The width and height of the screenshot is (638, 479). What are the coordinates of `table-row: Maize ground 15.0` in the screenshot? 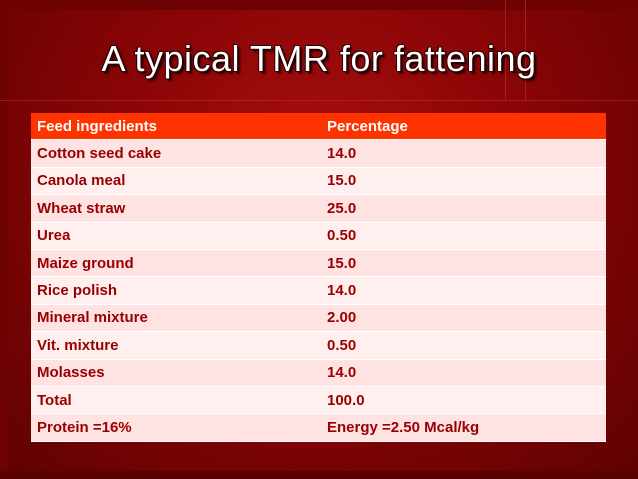 It's located at (318, 263).